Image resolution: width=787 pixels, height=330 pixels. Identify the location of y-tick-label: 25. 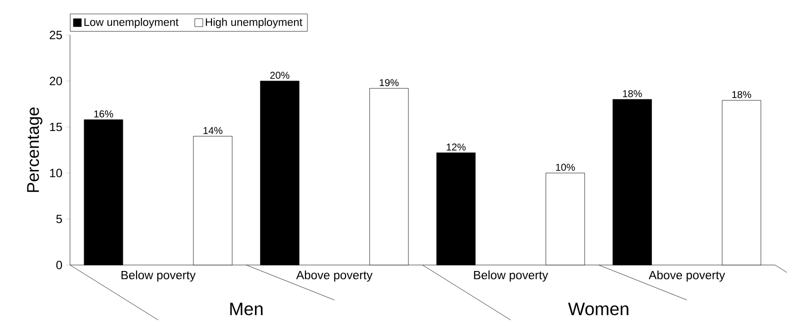
(56, 35).